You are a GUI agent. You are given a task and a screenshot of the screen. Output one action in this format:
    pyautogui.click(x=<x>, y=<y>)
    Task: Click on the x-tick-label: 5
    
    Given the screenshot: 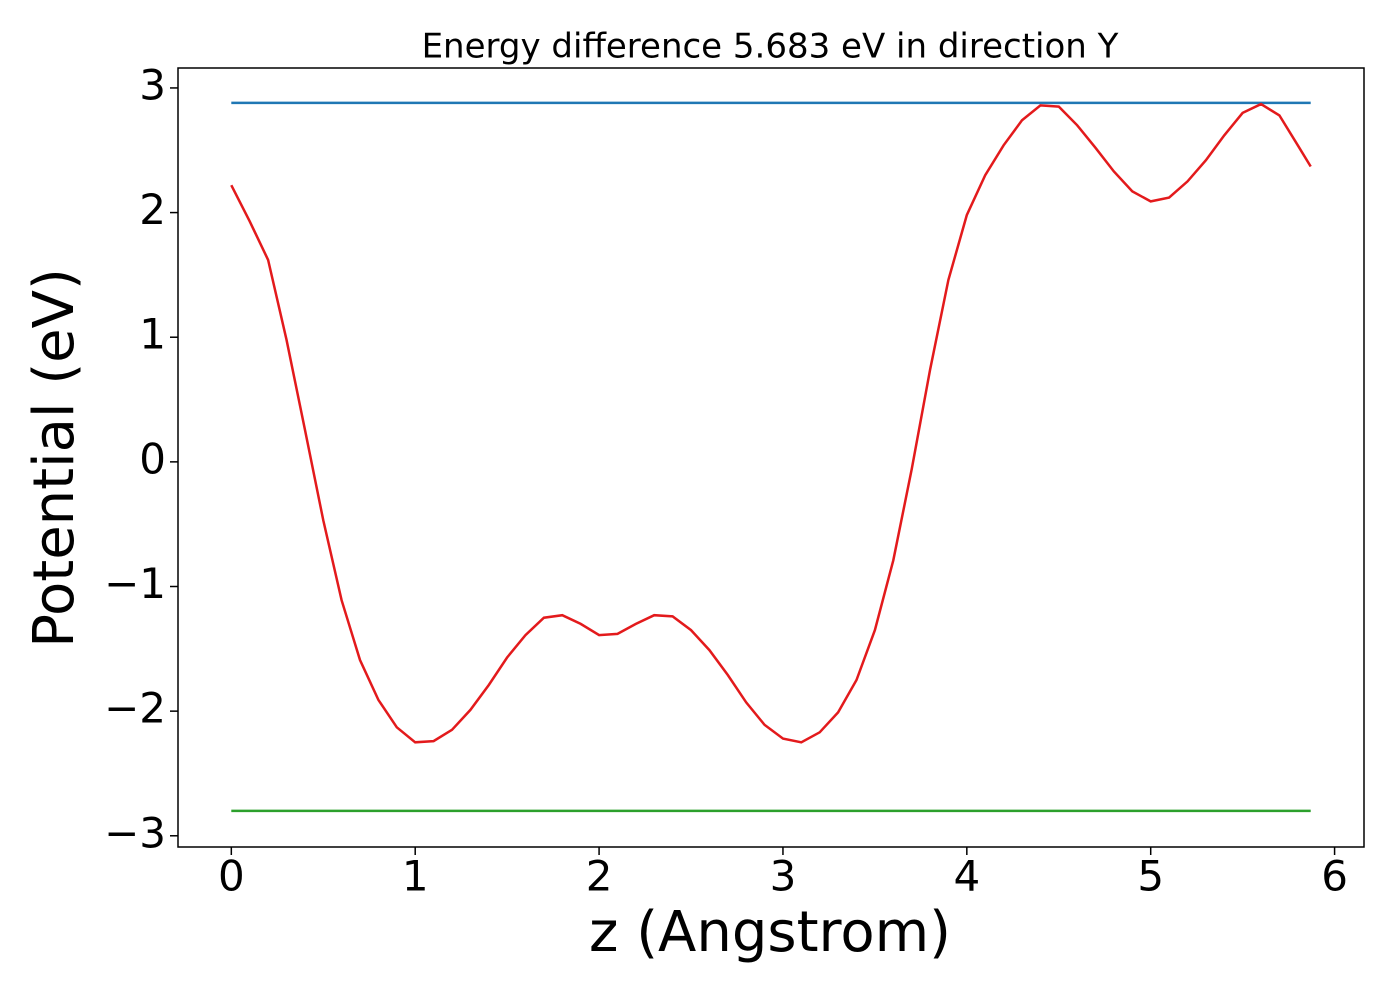 What is the action you would take?
    pyautogui.click(x=1150, y=876)
    